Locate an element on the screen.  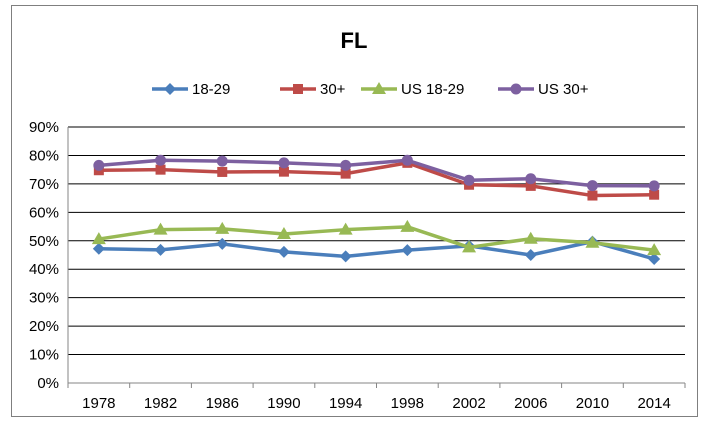
y-axis: 0% 10% 20% 30% 40% 50% 60% 70% 80% 90% is located at coordinates (49, 255).